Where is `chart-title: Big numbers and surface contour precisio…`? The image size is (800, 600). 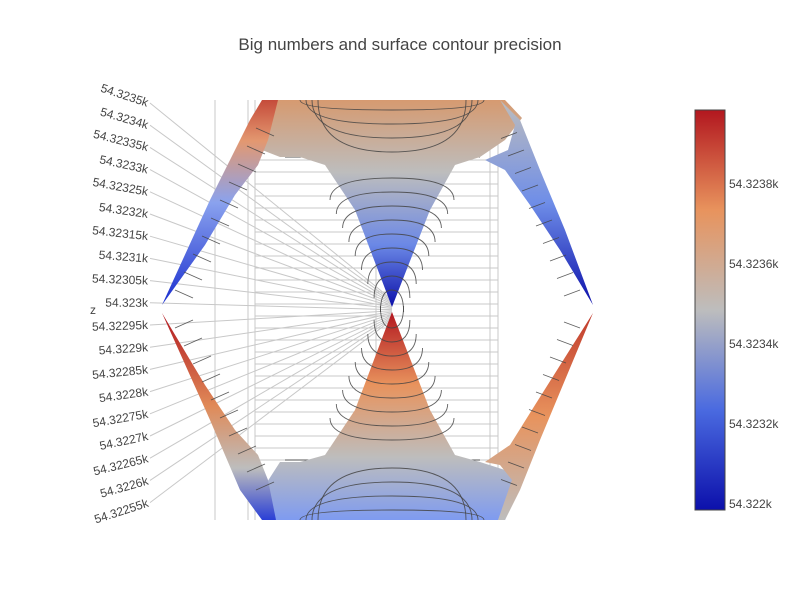
chart-title: Big numbers and surface contour precisio… is located at coordinates (399, 44).